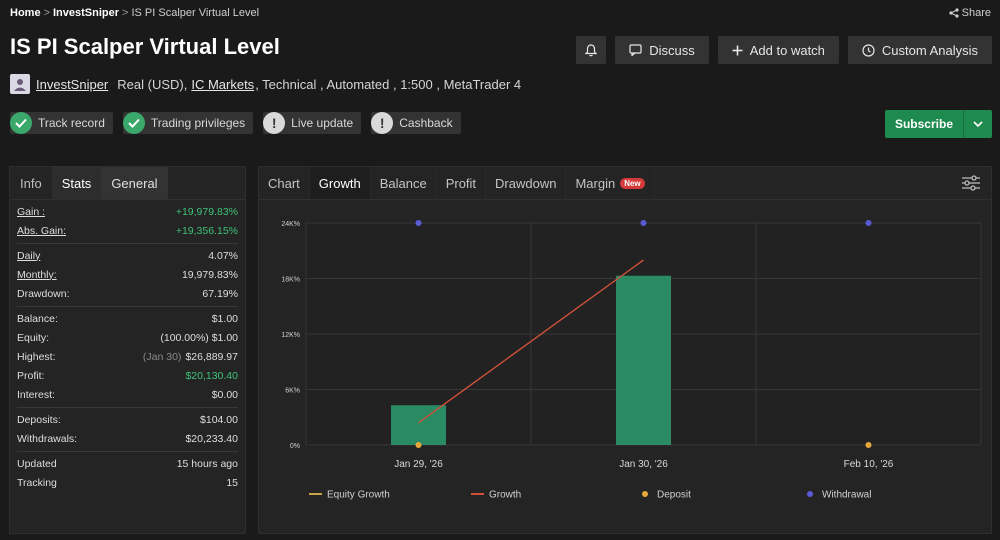 This screenshot has width=1000, height=540. I want to click on bell-icon, so click(591, 49).